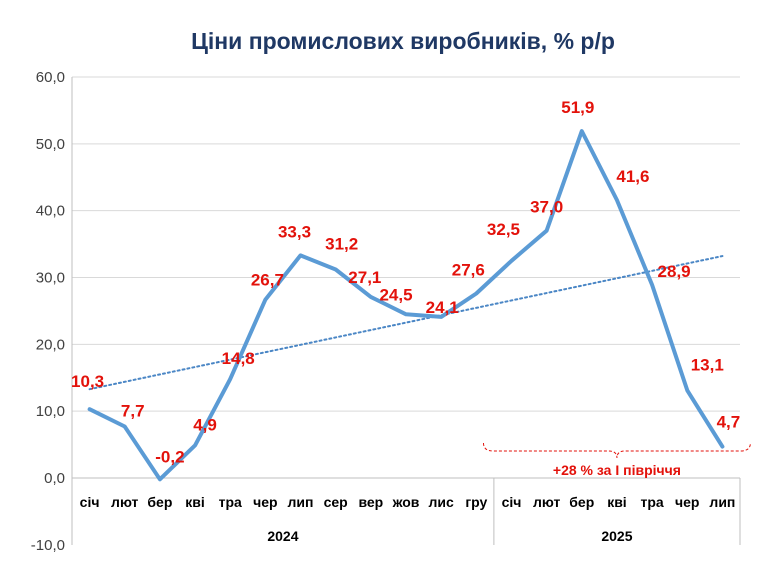  I want to click on y-tick-label: 30,0, so click(50, 278).